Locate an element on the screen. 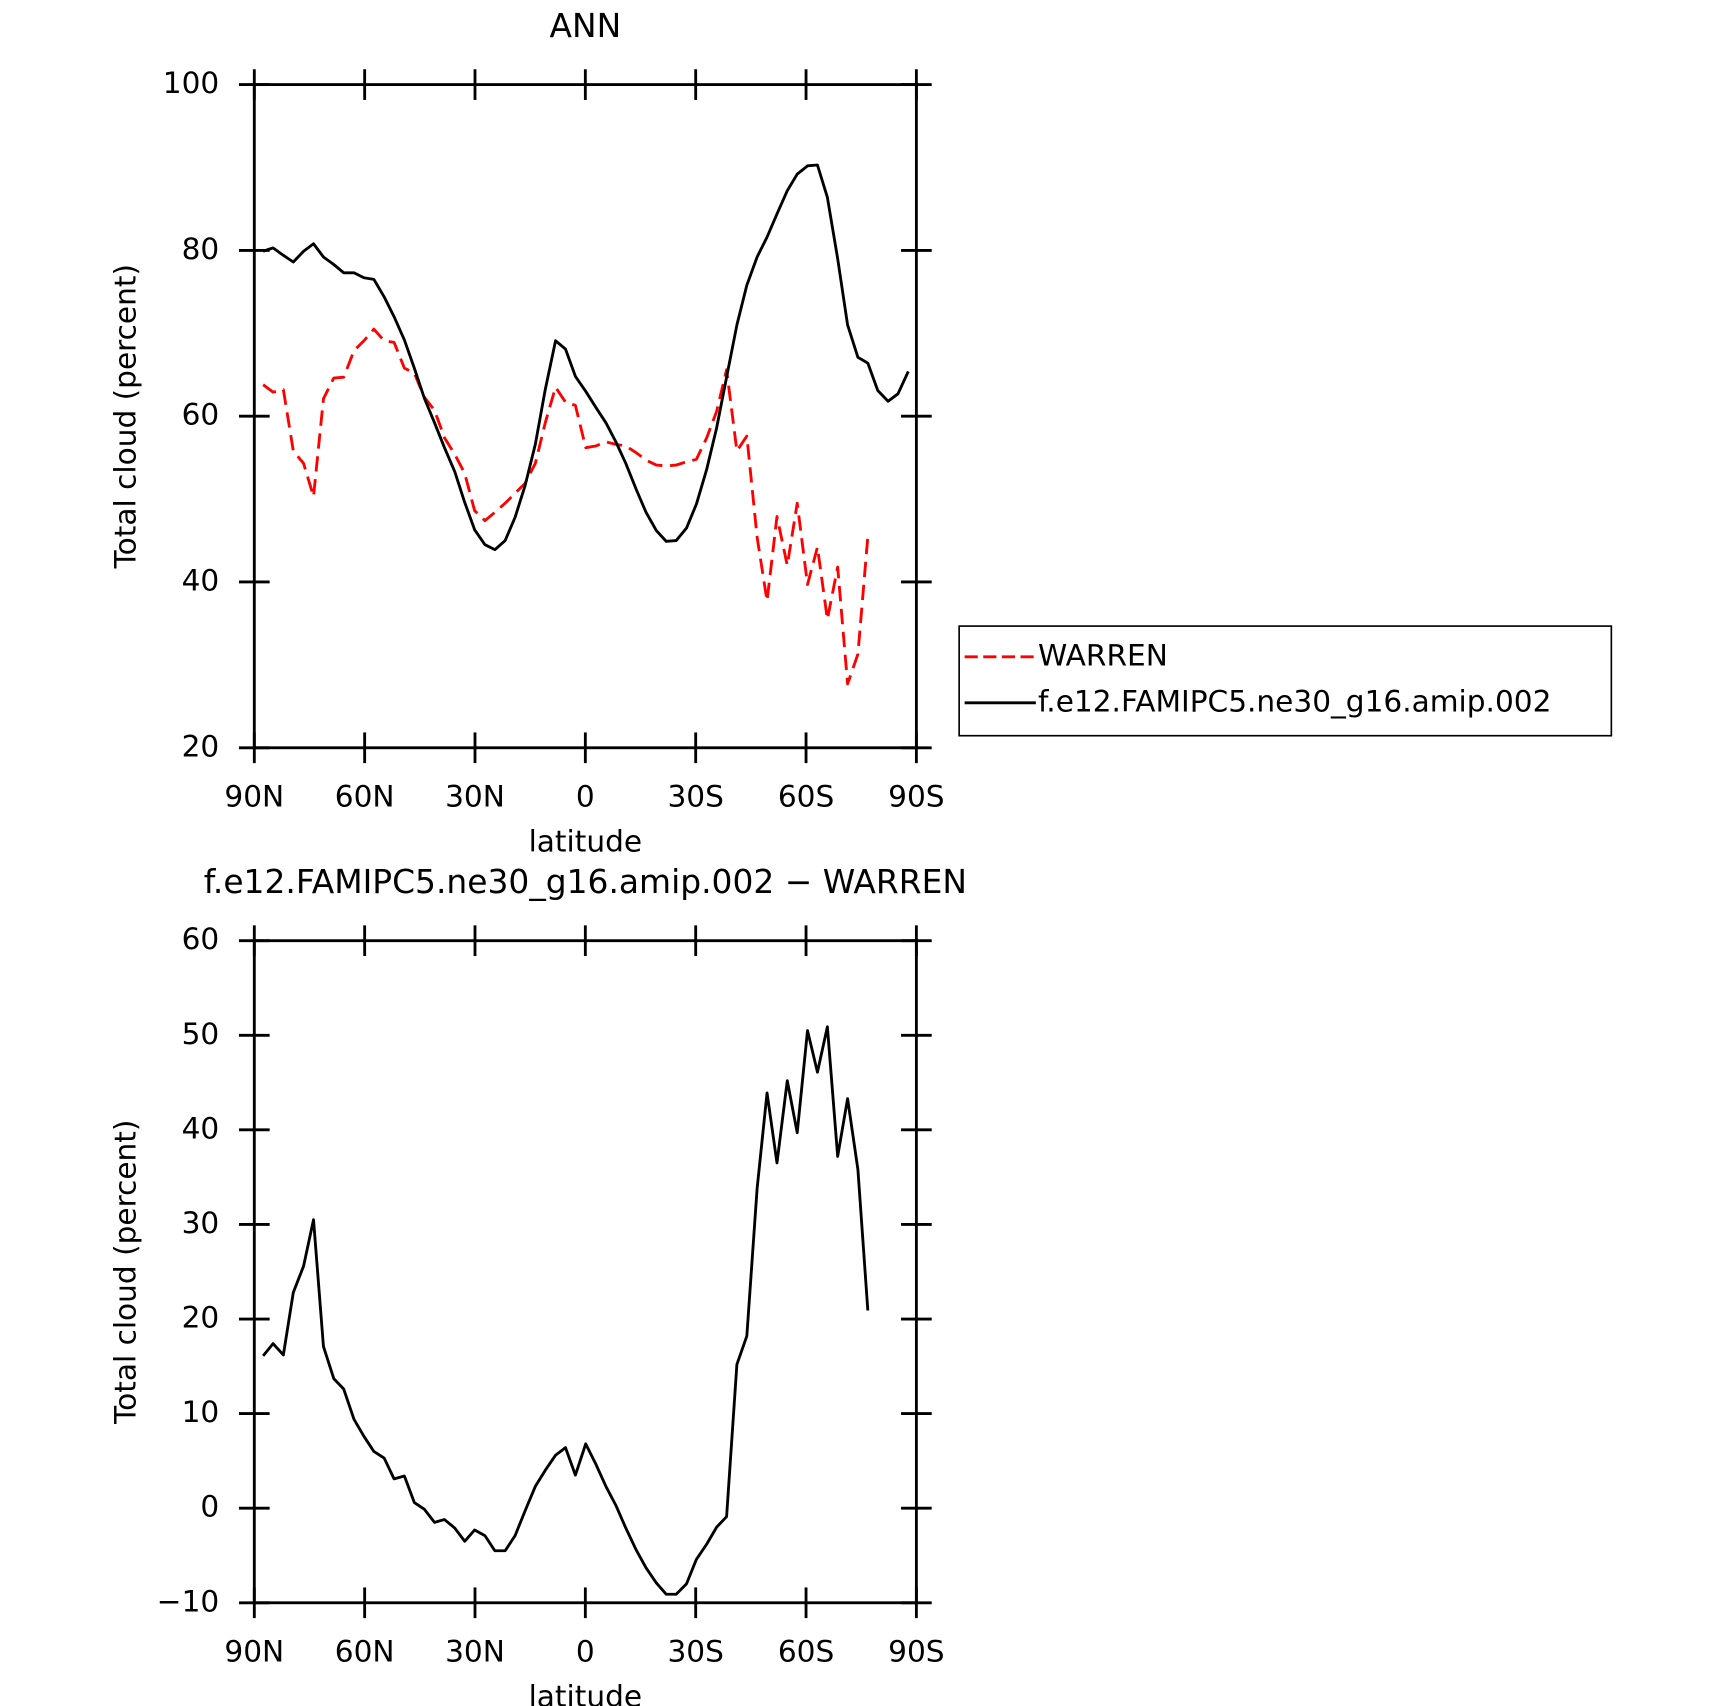 The width and height of the screenshot is (1710, 1706). chart-title: ANN is located at coordinates (586, 25).